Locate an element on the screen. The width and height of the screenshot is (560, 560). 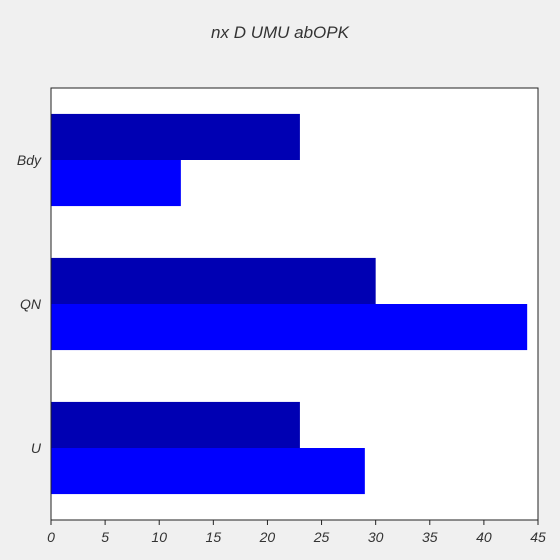
x-tick-label: 20 is located at coordinates (267, 537).